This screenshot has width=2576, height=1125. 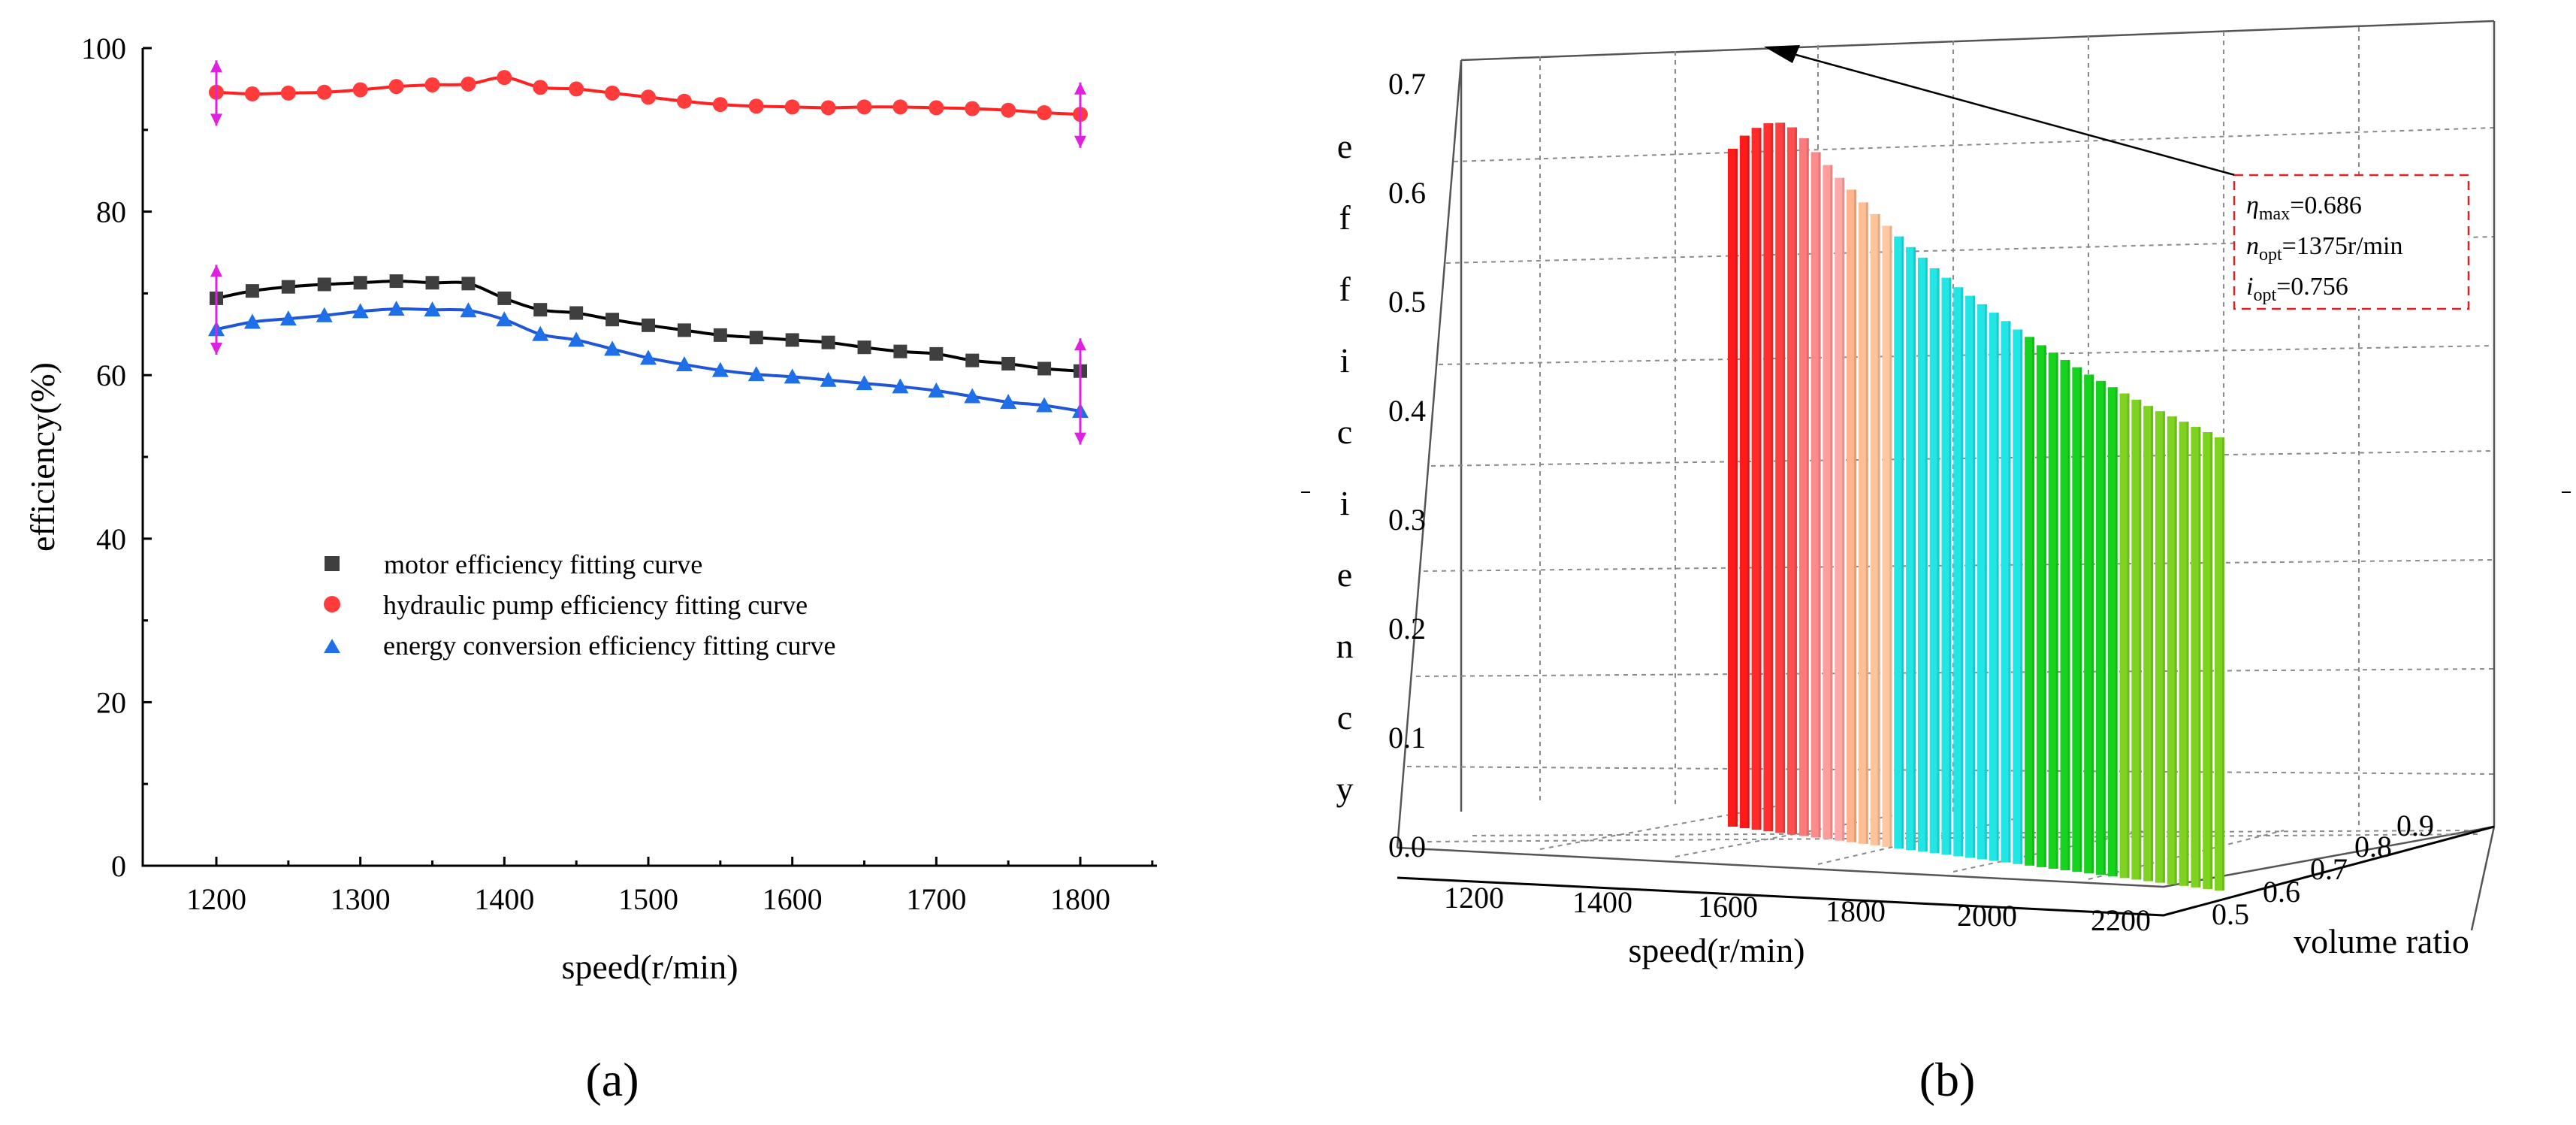 I want to click on legend-label-pump: hydraulic pump efficiency fitting curve, so click(x=595, y=605).